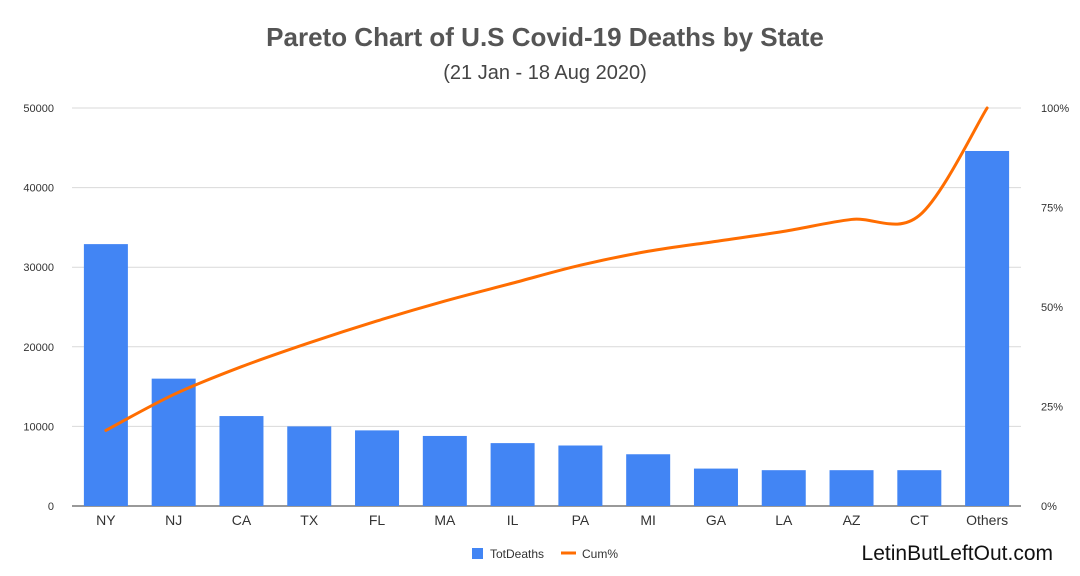 This screenshot has height=576, width=1080. Describe the element at coordinates (783, 488) in the screenshot. I see `bar-la` at that location.